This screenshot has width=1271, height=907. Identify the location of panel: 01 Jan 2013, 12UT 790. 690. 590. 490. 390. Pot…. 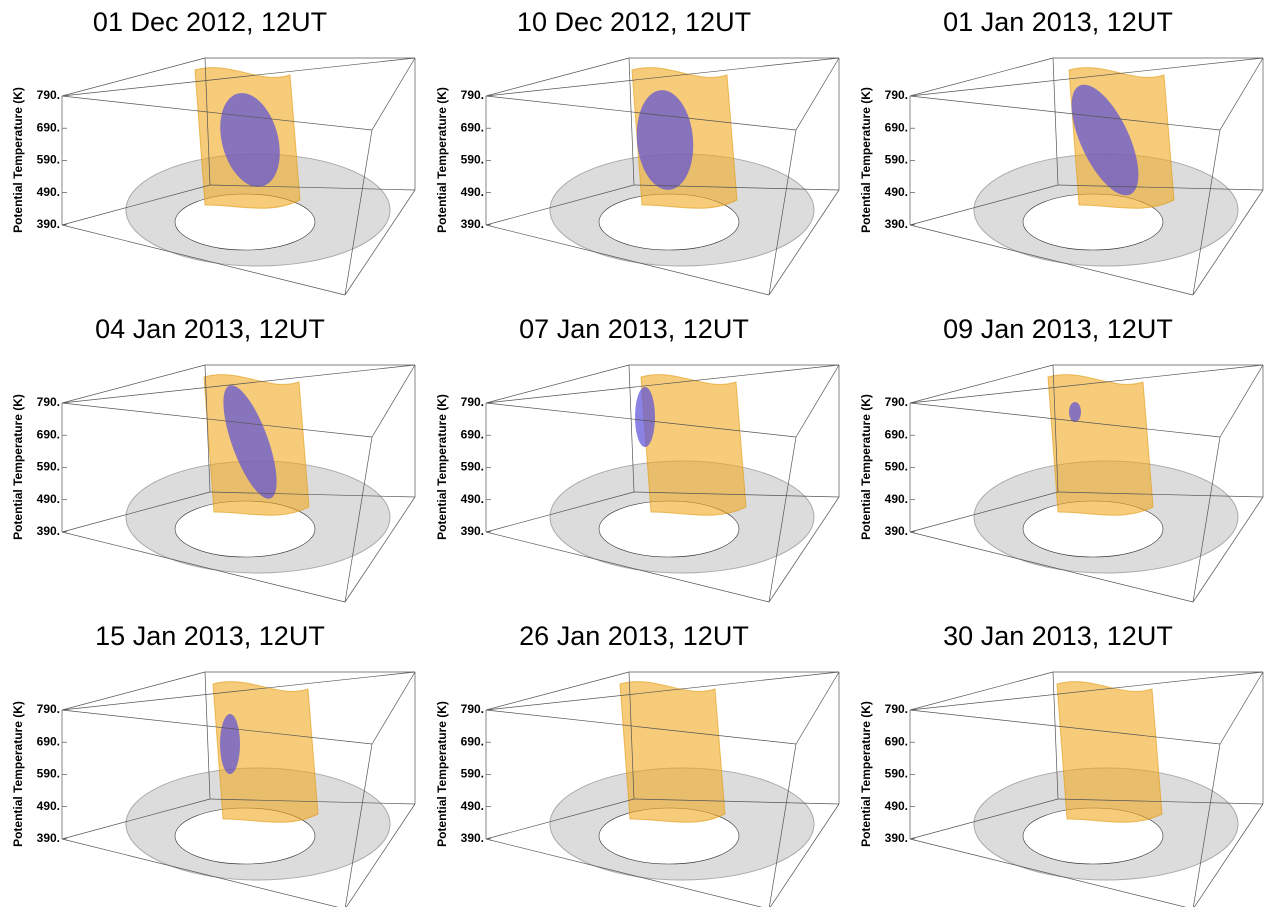
(1061, 151).